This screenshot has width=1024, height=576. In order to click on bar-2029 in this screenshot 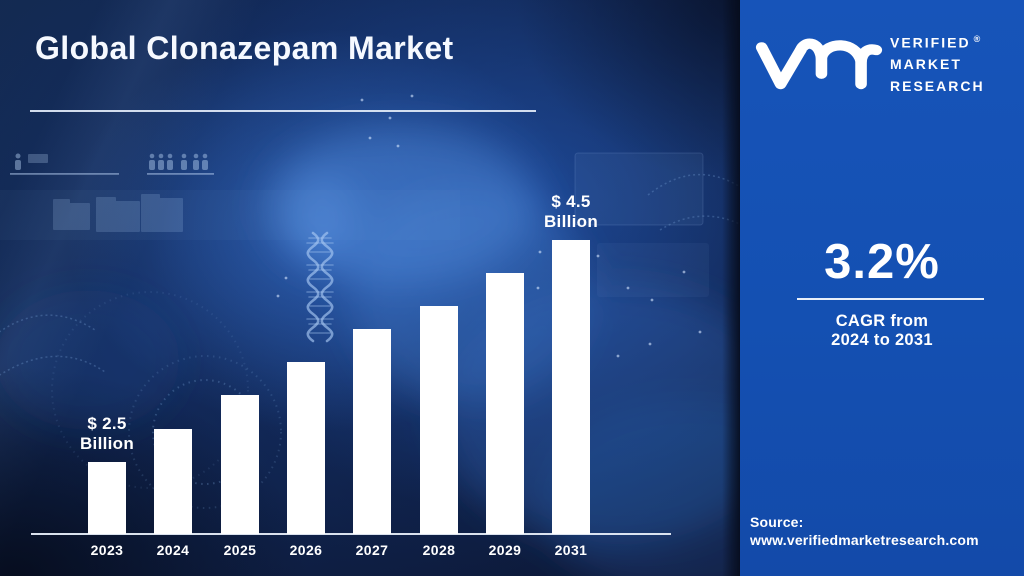, I will do `click(505, 403)`.